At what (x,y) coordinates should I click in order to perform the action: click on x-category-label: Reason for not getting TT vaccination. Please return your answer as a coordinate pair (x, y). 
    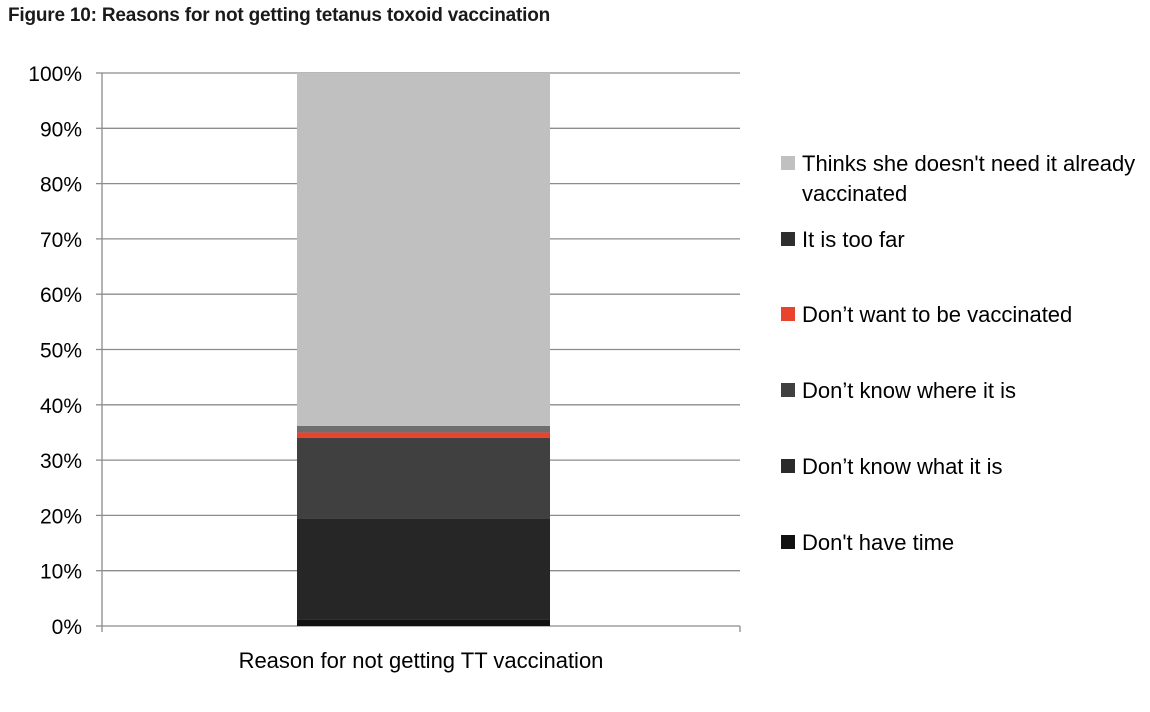
    Looking at the image, I should click on (421, 660).